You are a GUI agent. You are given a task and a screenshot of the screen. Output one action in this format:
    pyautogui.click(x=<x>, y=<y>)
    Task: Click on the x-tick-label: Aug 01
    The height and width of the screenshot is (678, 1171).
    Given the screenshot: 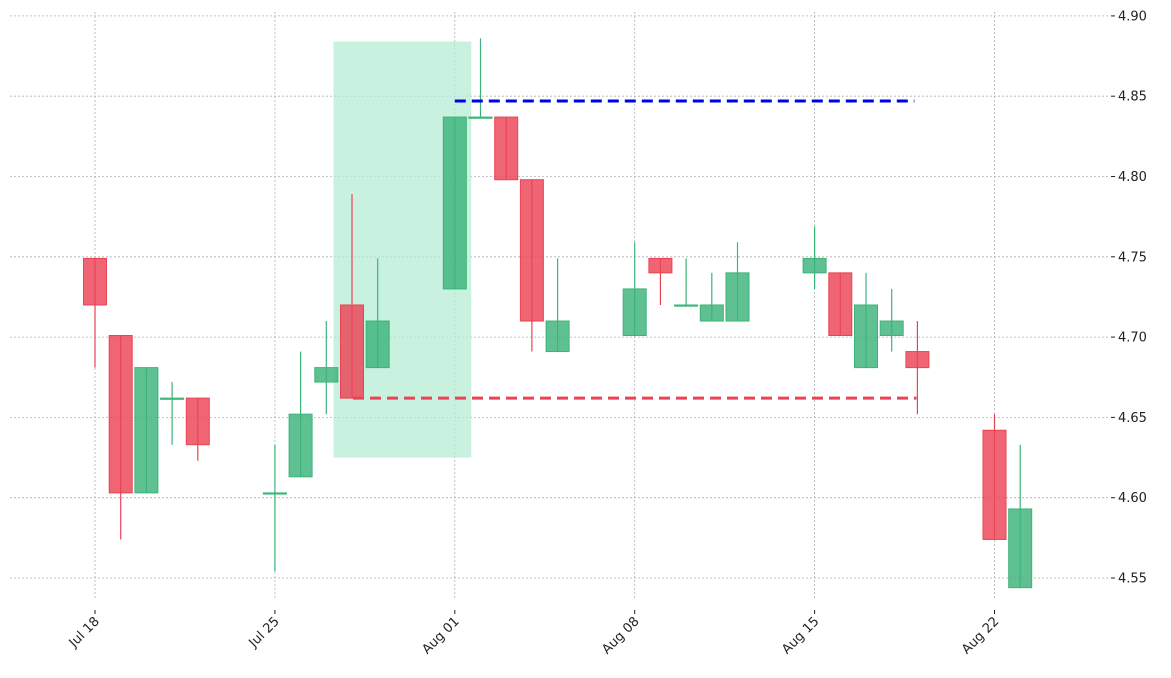 What is the action you would take?
    pyautogui.click(x=440, y=635)
    